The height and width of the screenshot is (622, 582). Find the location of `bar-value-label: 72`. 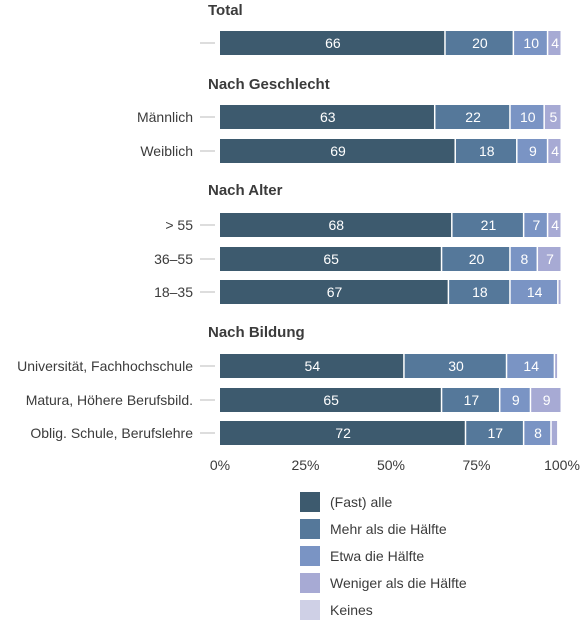

bar-value-label: 72 is located at coordinates (343, 433).